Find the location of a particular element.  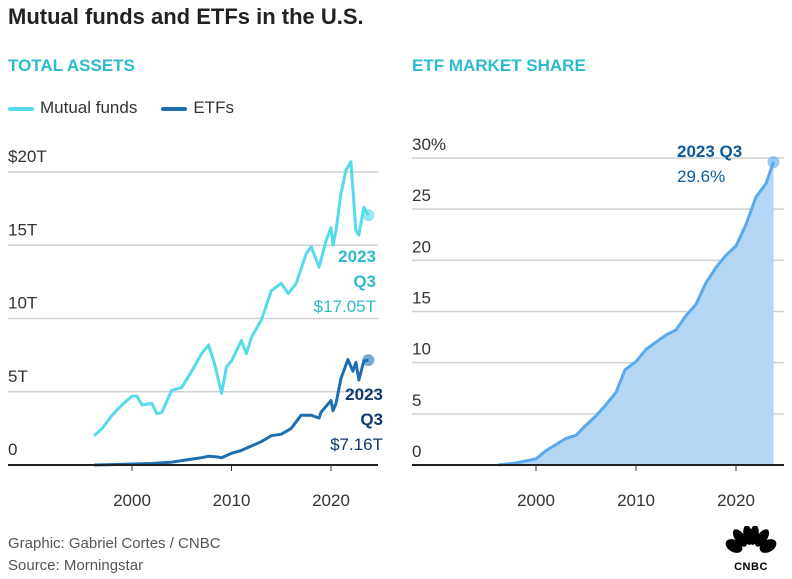

y-tick-label: 15 is located at coordinates (421, 298).